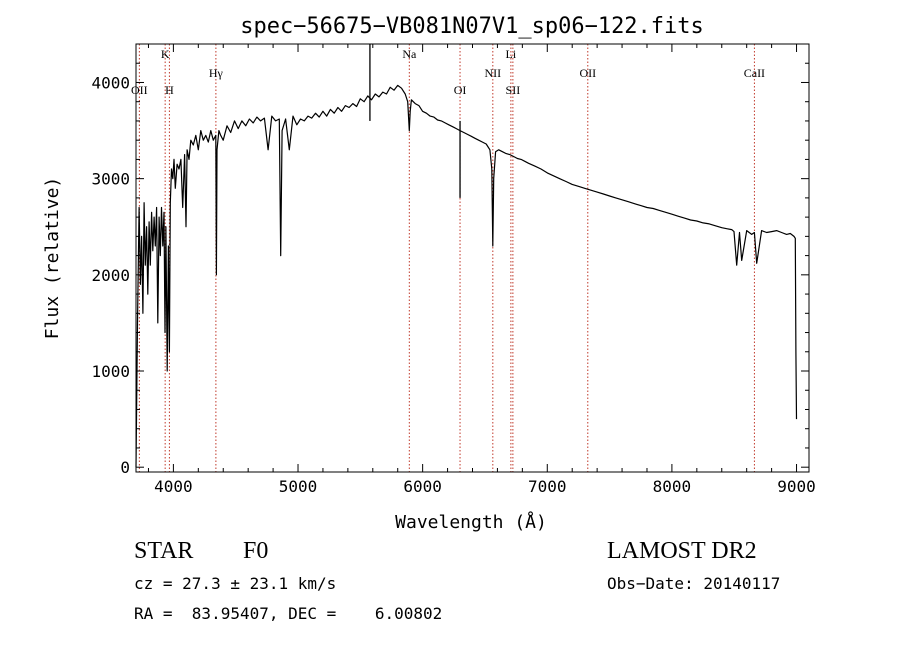  Describe the element at coordinates (110, 179) in the screenshot. I see `y-tick-label-3: 3000` at that location.